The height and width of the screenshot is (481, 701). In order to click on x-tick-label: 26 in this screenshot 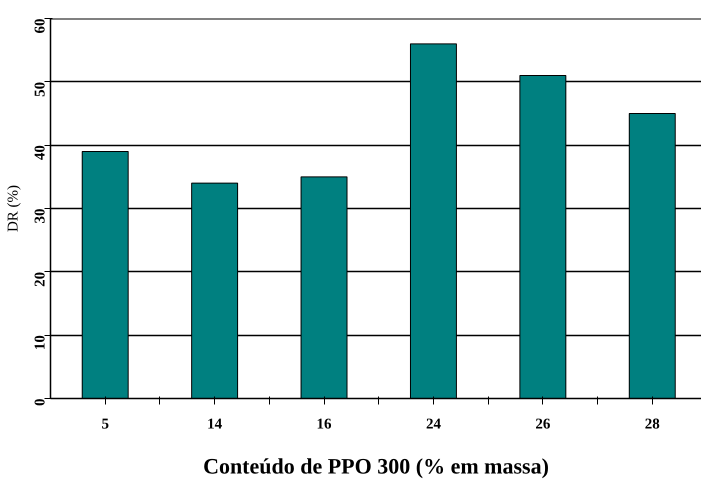, I will do `click(543, 424)`.